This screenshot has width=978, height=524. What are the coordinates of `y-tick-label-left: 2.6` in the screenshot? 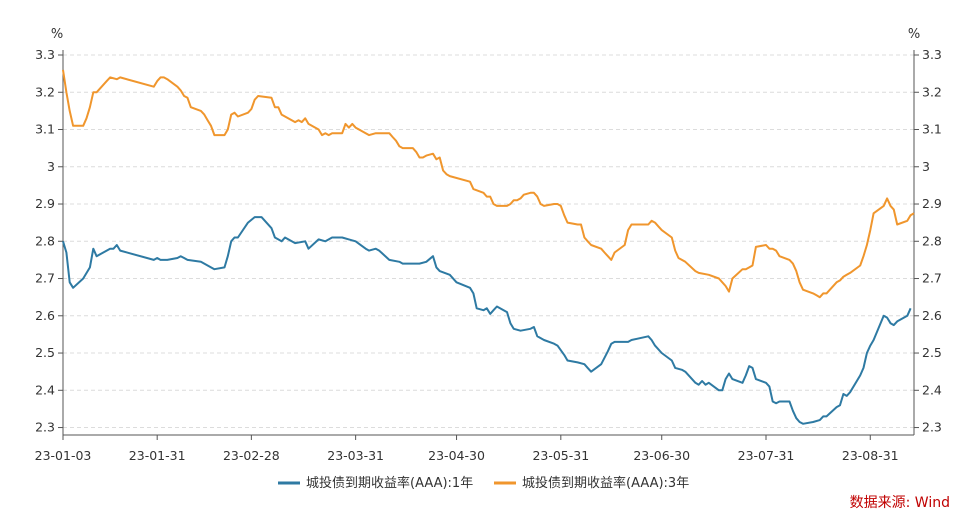 It's located at (45, 315).